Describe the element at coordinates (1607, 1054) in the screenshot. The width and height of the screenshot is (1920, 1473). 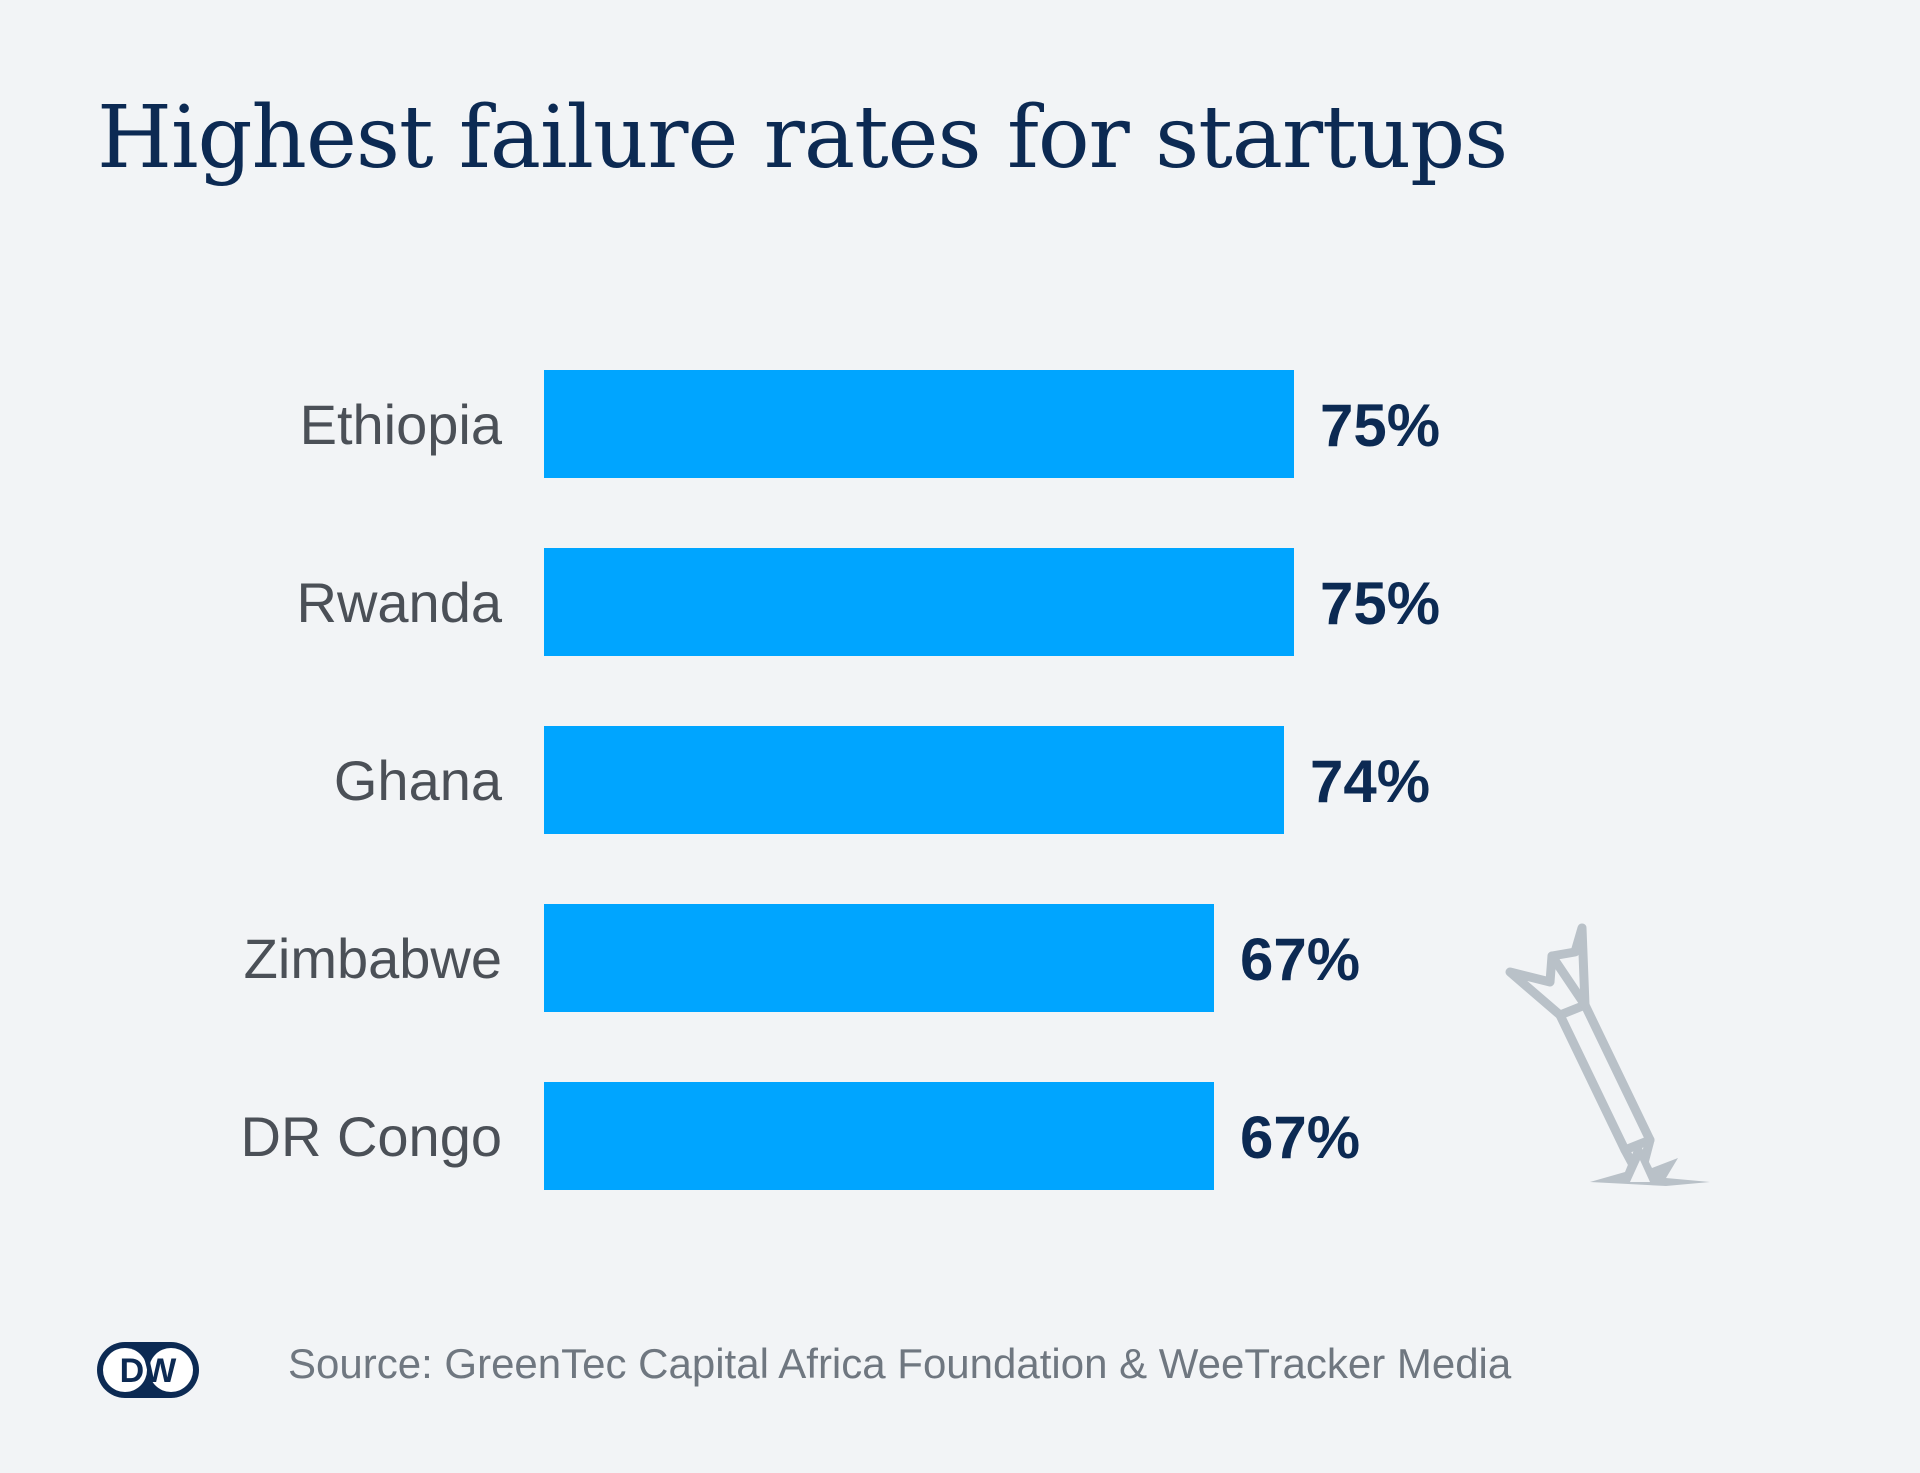
I see `crashed-rocket-icon` at that location.